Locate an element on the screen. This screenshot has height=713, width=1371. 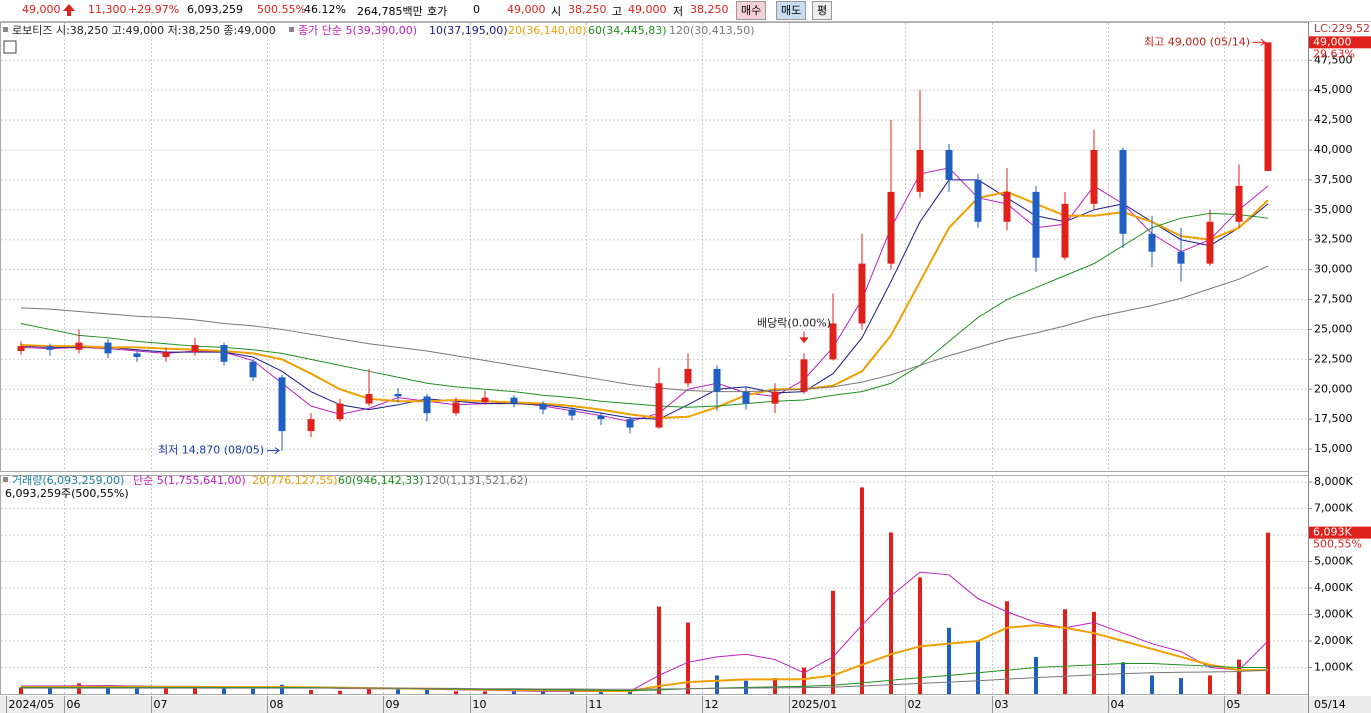
legend-entry: 20(776,127,55) is located at coordinates (295, 480).